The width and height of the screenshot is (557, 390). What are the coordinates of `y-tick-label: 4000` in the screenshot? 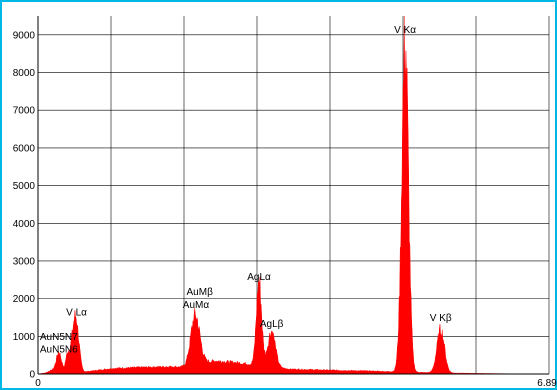 It's located at (24, 224).